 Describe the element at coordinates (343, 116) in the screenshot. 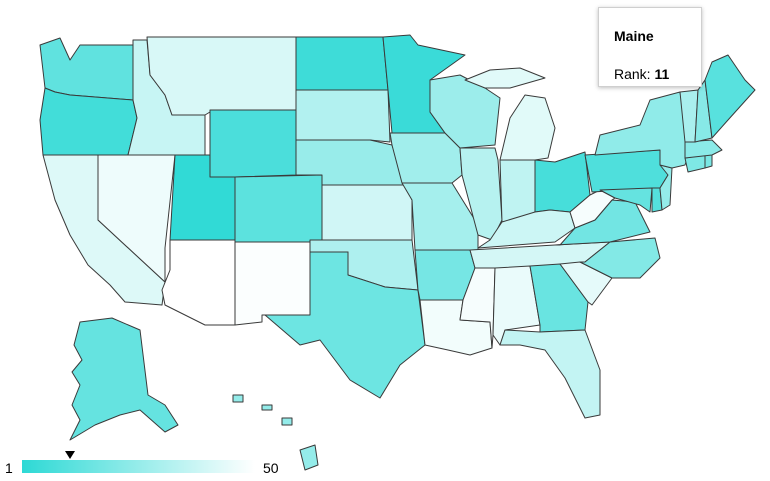

I see `state-south-dakota` at that location.